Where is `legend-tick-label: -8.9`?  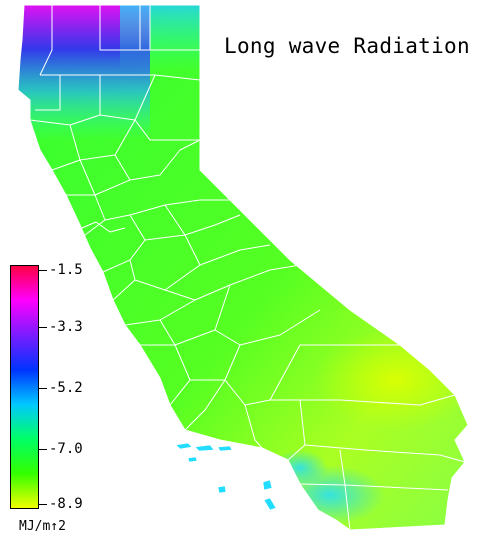 legend-tick-label: -8.9 is located at coordinates (66, 504).